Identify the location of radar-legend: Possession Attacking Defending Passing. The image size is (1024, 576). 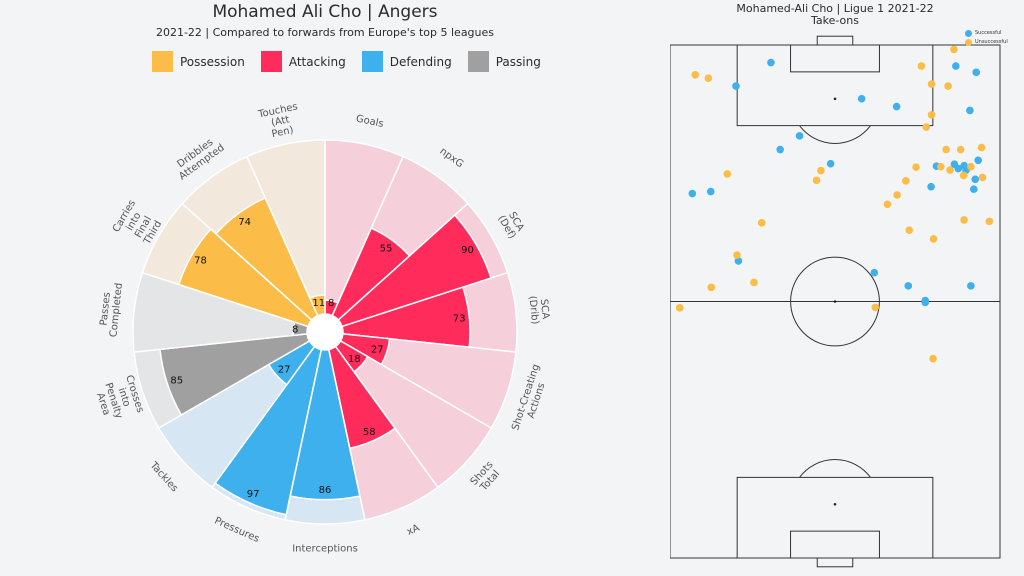
(354, 61).